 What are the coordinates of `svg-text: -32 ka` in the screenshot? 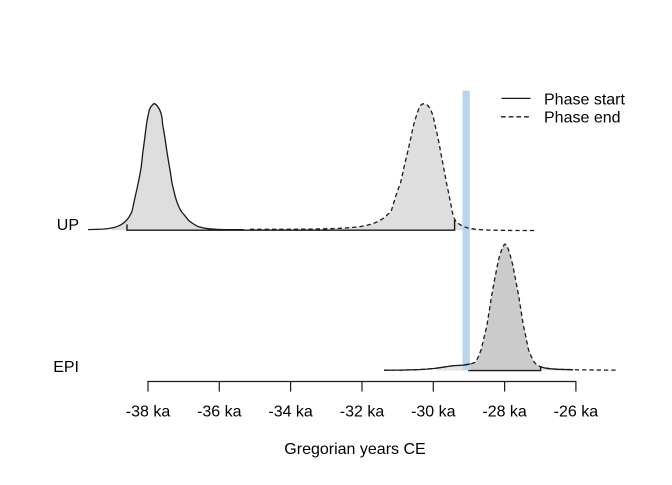 It's located at (362, 412).